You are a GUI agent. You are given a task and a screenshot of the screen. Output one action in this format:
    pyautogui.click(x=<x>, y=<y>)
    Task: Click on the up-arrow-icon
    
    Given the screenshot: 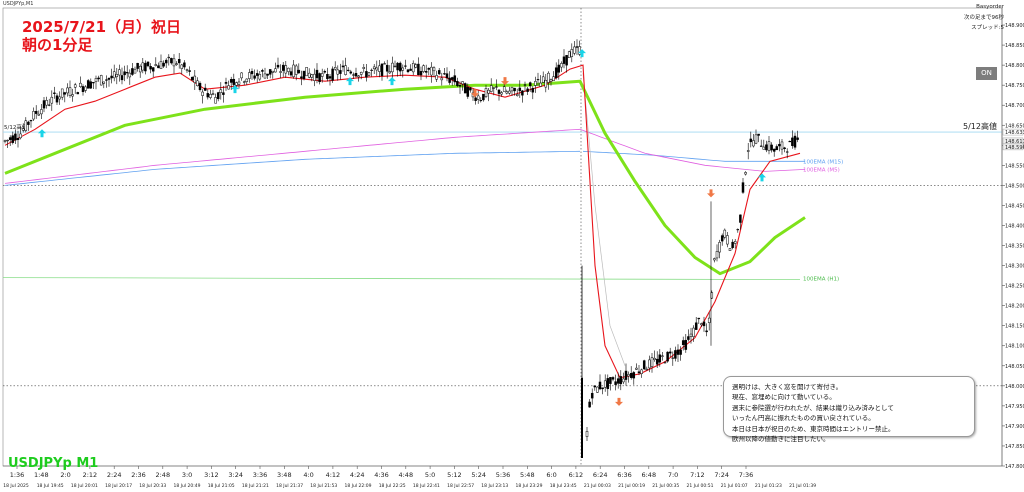 What is the action you would take?
    pyautogui.click(x=392, y=81)
    